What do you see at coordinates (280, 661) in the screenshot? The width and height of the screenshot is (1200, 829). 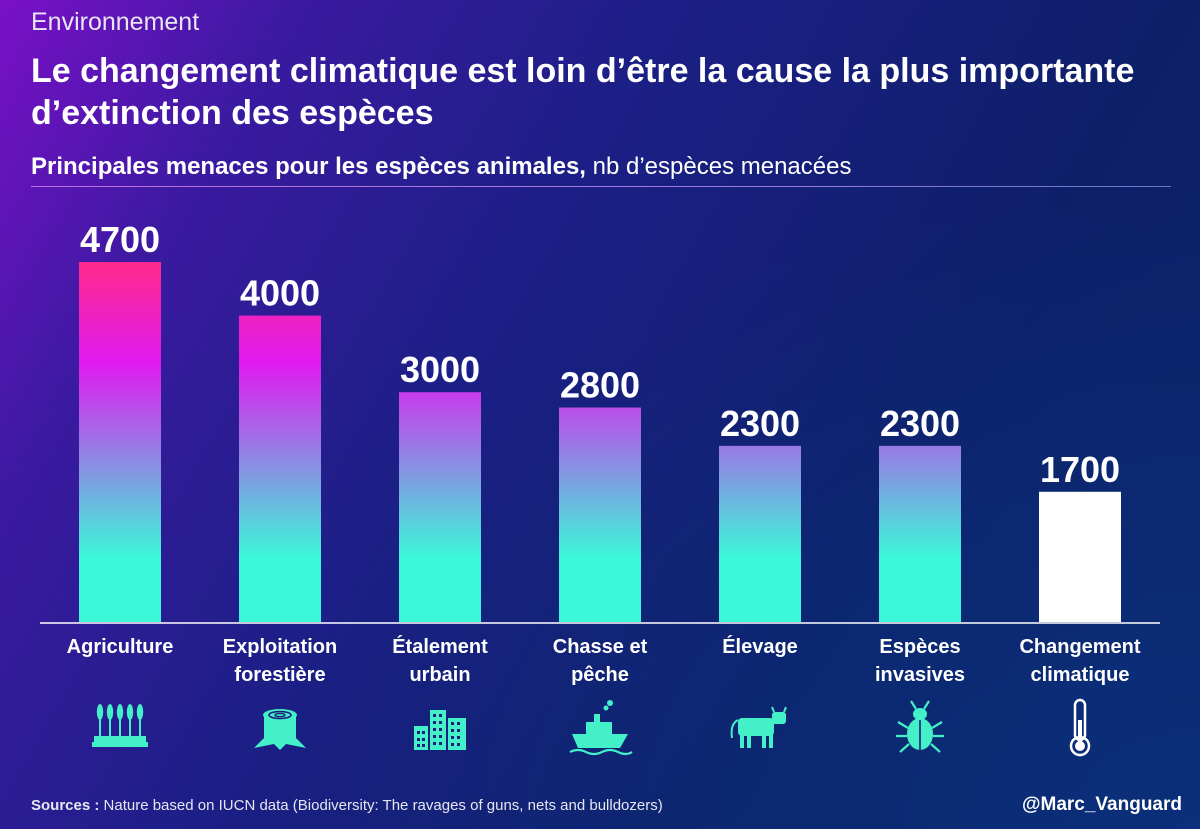 I see `category-label-1: Exploitation forestière` at bounding box center [280, 661].